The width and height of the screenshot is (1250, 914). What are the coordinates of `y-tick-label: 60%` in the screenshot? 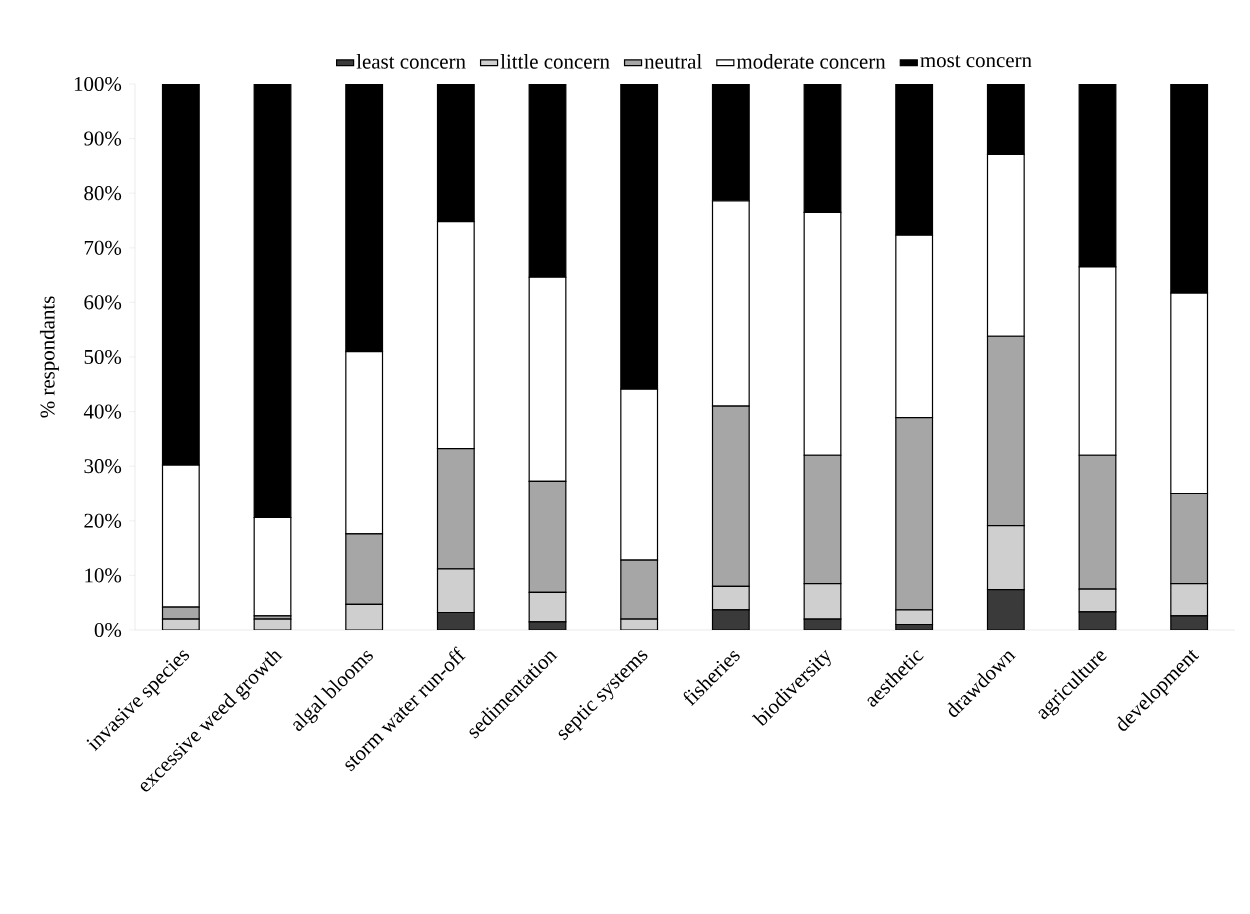 It's located at (103, 302).